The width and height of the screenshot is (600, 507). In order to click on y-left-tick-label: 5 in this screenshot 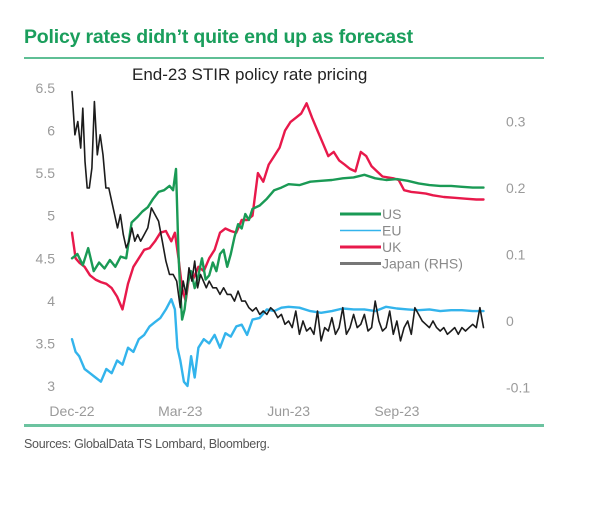, I will do `click(51, 216)`.